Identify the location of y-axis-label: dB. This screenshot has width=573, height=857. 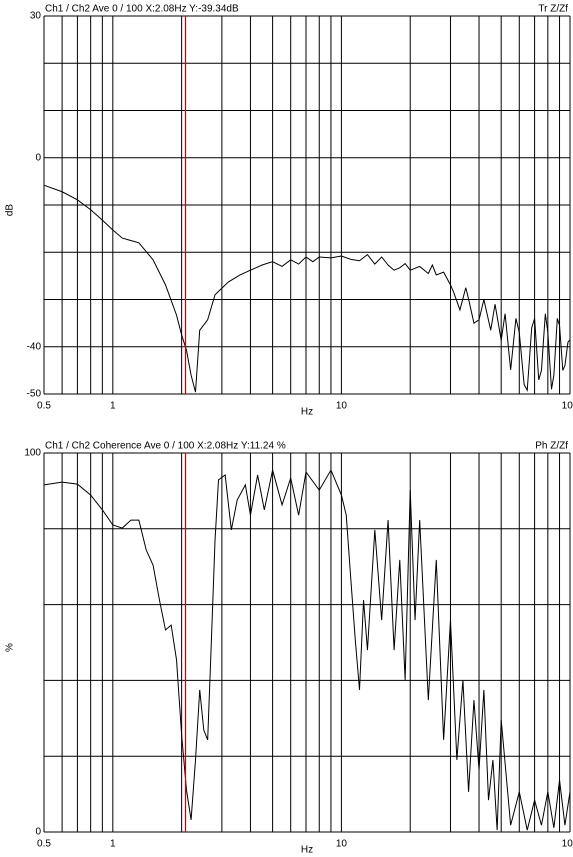
(10, 210).